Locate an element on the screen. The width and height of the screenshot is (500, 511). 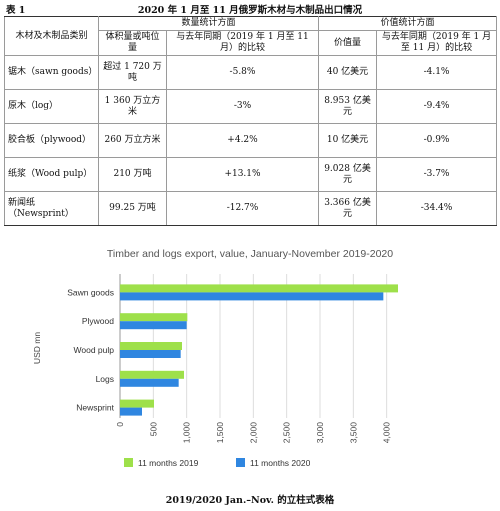
x-tick-label: 500 is located at coordinates (153, 429).